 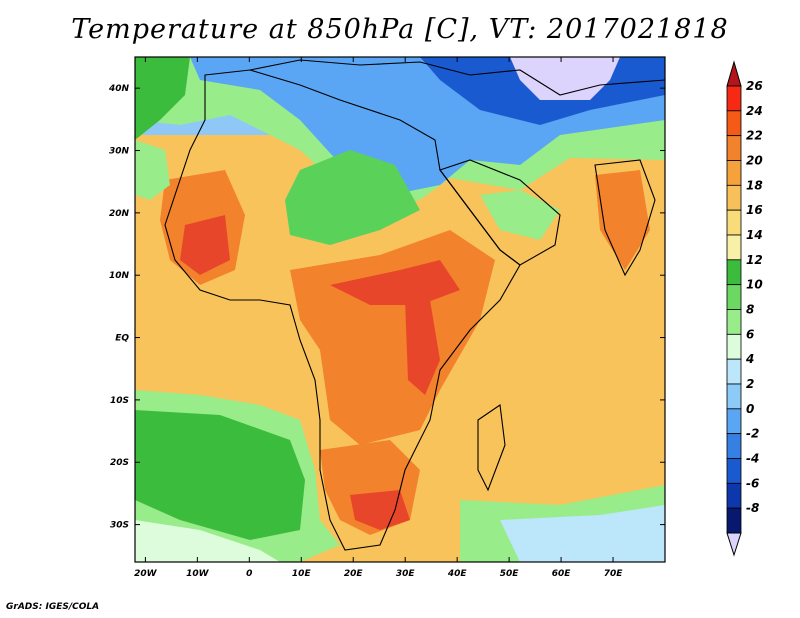 What do you see at coordinates (380, 510) in the screenshot?
I see `field-southafrica-hot` at bounding box center [380, 510].